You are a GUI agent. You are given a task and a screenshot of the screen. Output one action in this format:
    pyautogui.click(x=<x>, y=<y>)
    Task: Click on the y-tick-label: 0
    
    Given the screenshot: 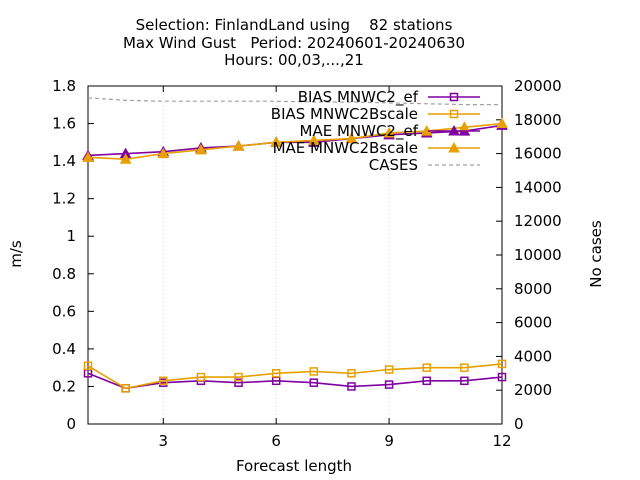 What is the action you would take?
    pyautogui.click(x=71, y=424)
    